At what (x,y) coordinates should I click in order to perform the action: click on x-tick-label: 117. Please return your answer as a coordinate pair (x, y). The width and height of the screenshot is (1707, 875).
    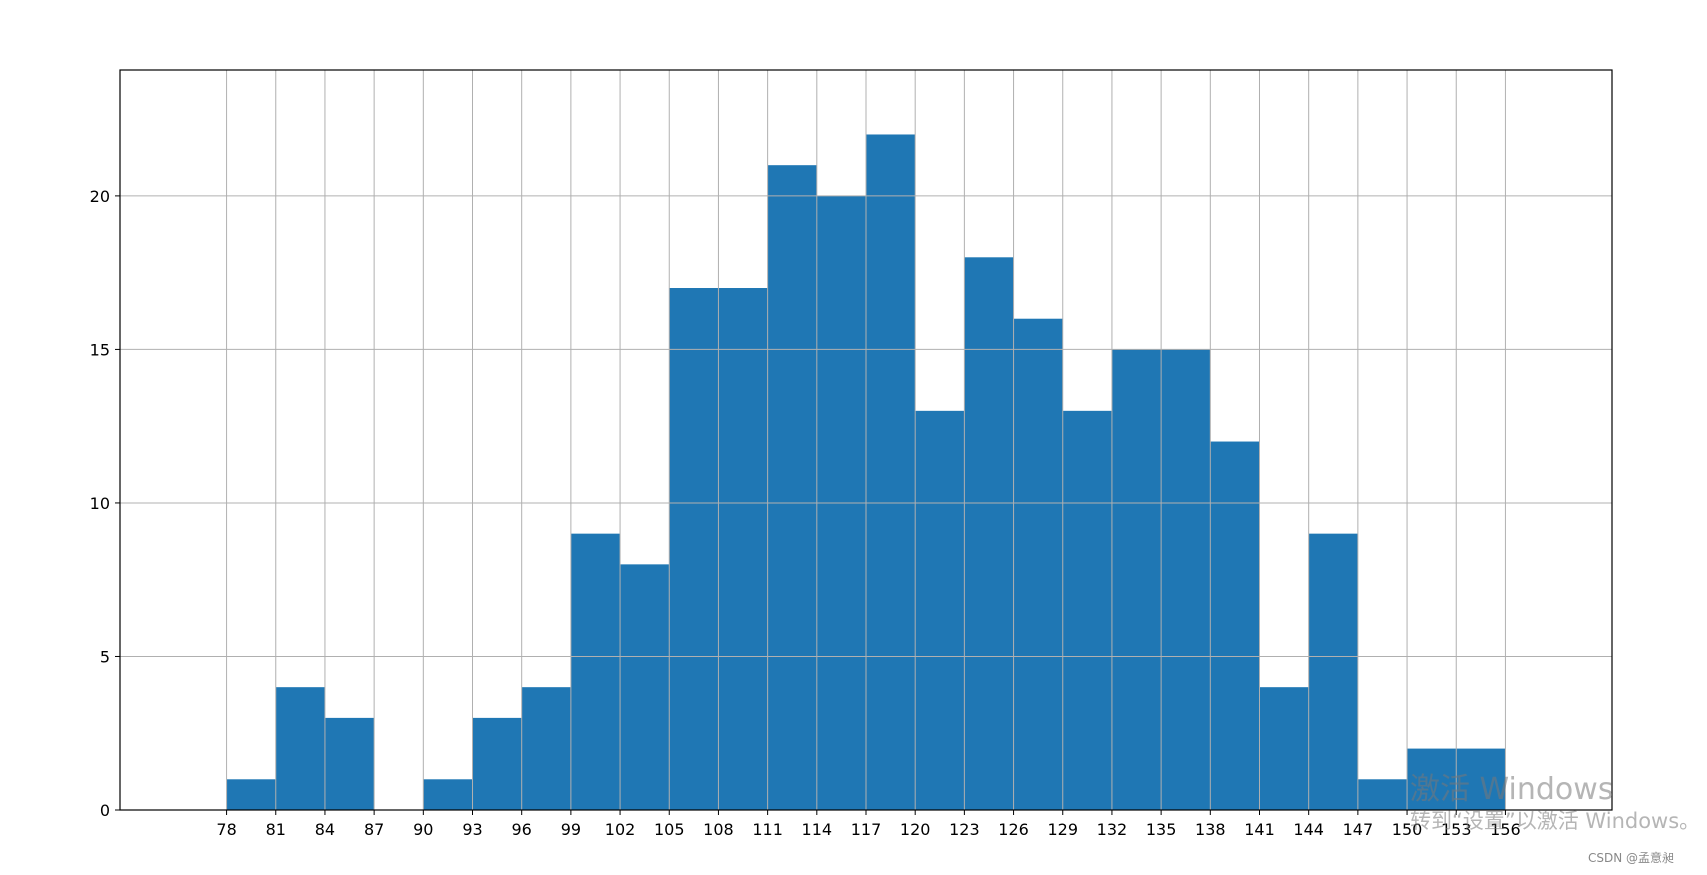
    Looking at the image, I should click on (866, 829).